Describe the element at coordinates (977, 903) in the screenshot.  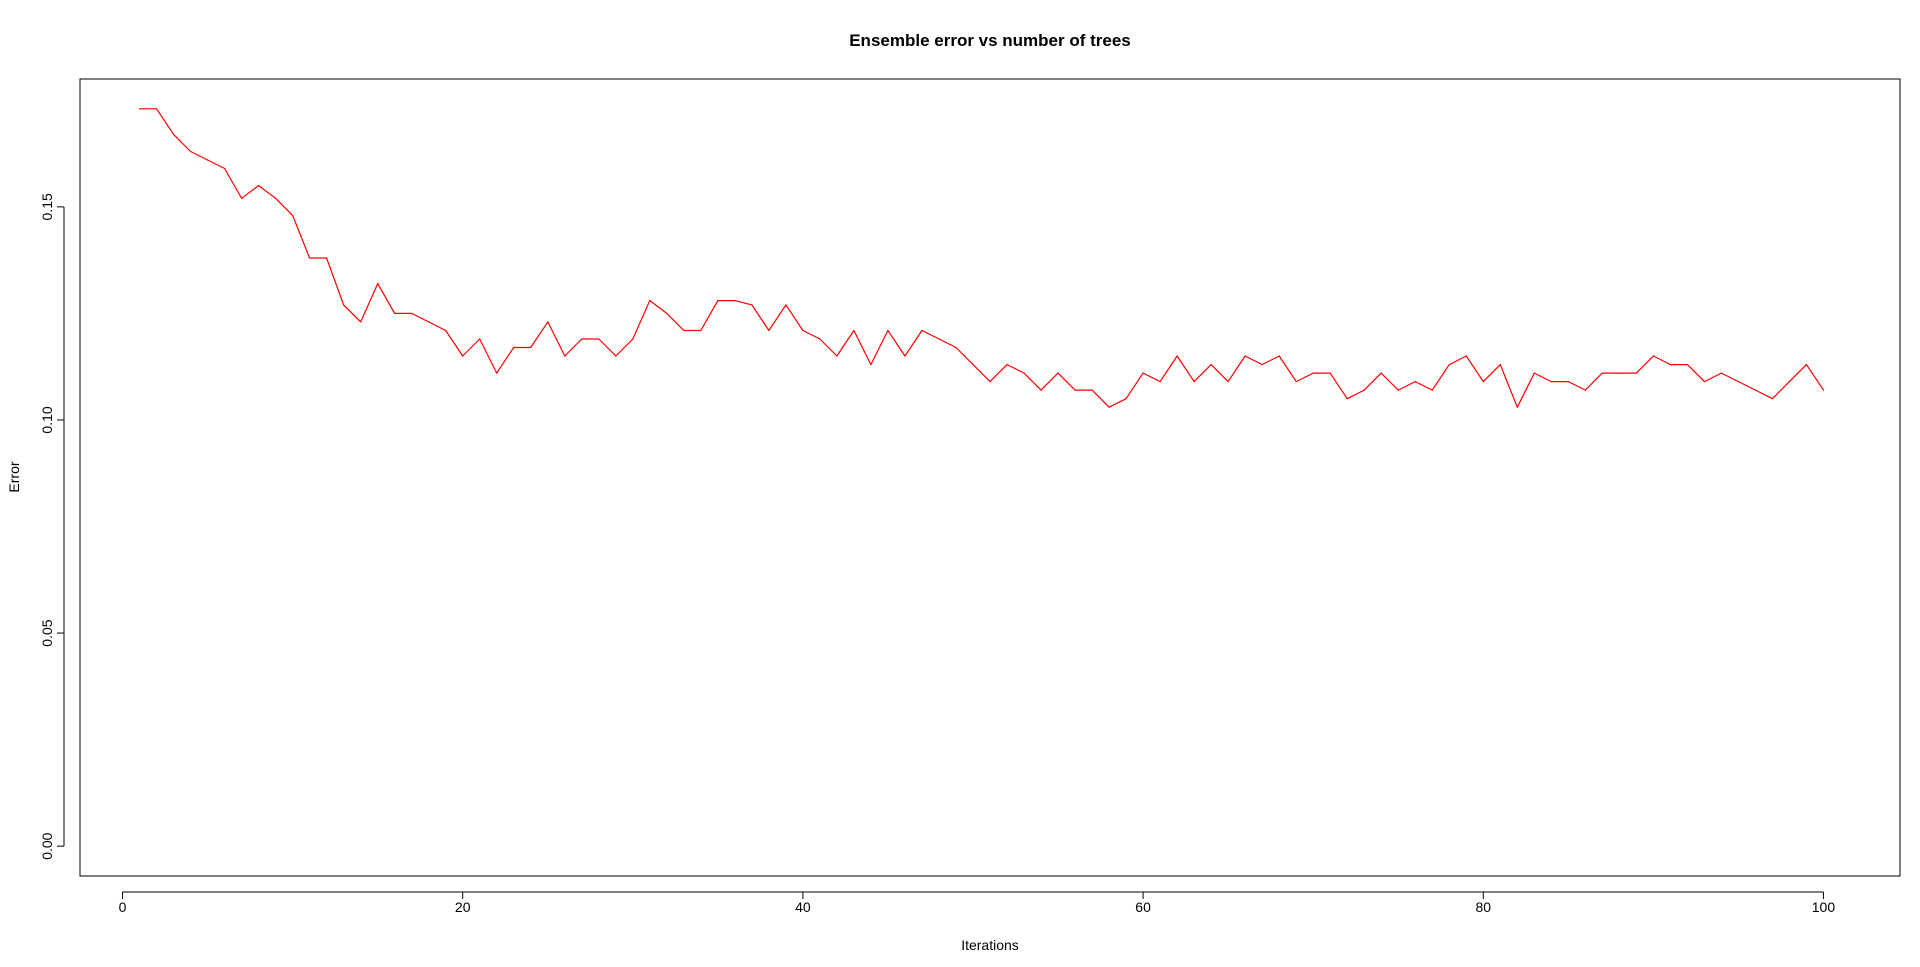
I see `x-axis: 0 20 40 60 80 100` at that location.